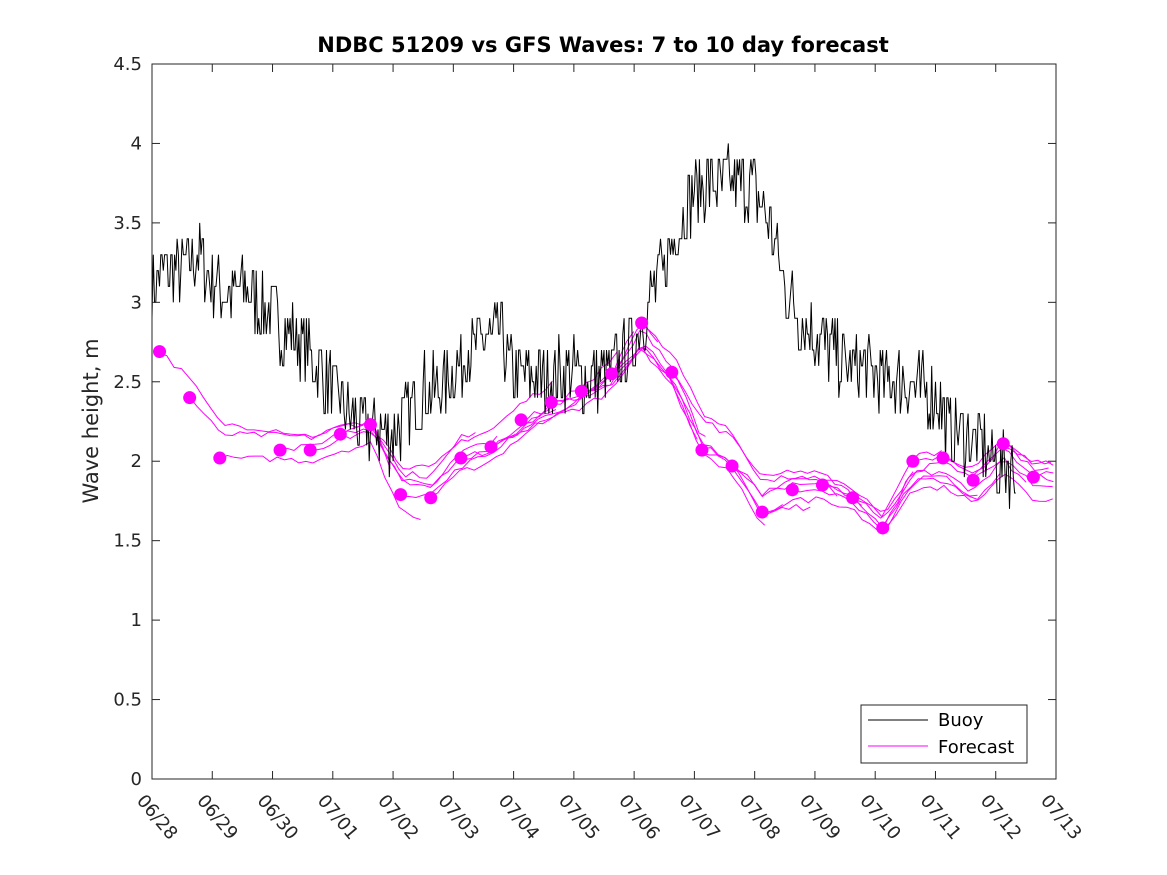 This screenshot has width=1167, height=875. What do you see at coordinates (961, 720) in the screenshot?
I see `legend-label-buoy: Buoy` at bounding box center [961, 720].